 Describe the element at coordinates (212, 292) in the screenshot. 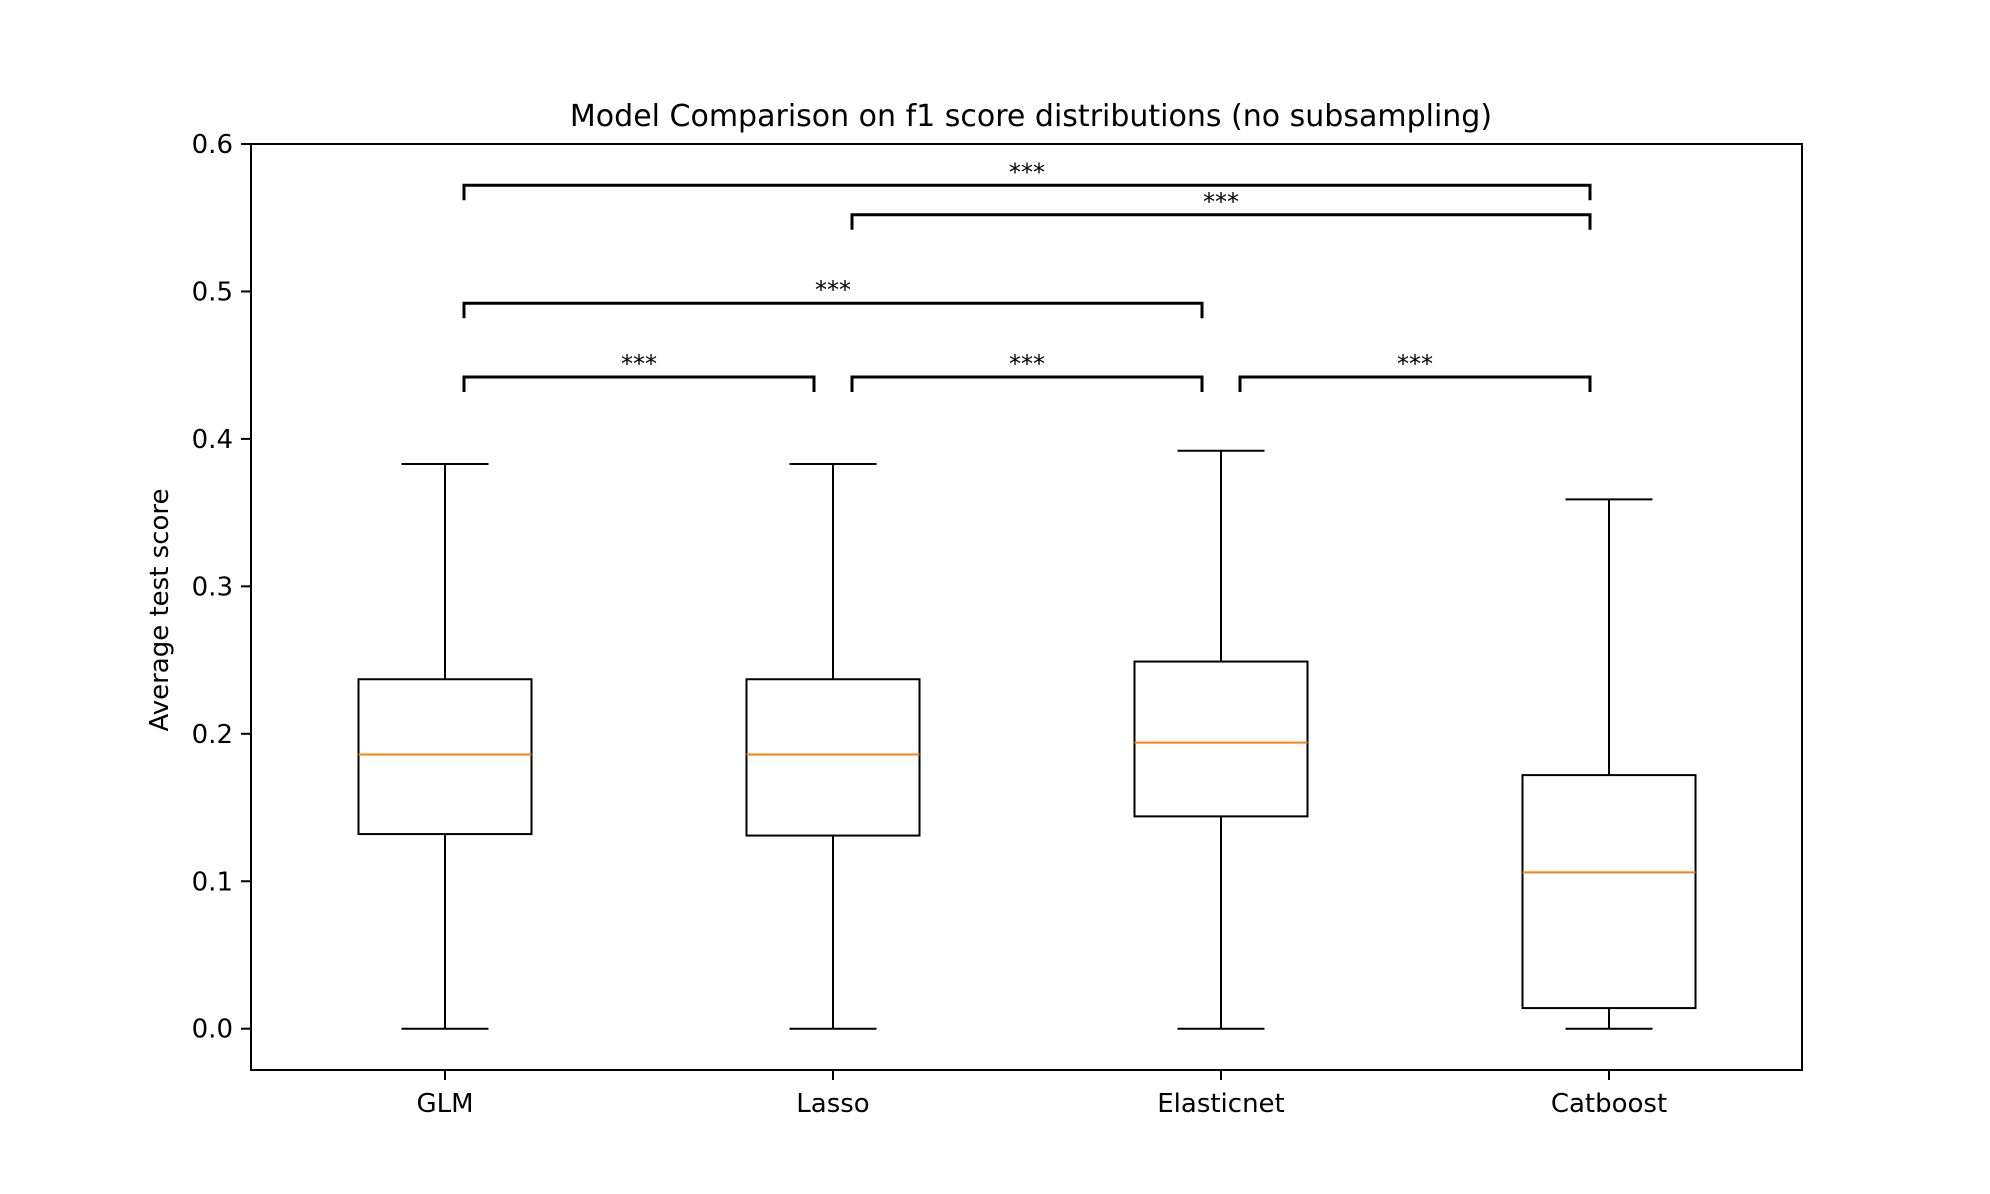

I see `y-tick-label: 0.5` at that location.